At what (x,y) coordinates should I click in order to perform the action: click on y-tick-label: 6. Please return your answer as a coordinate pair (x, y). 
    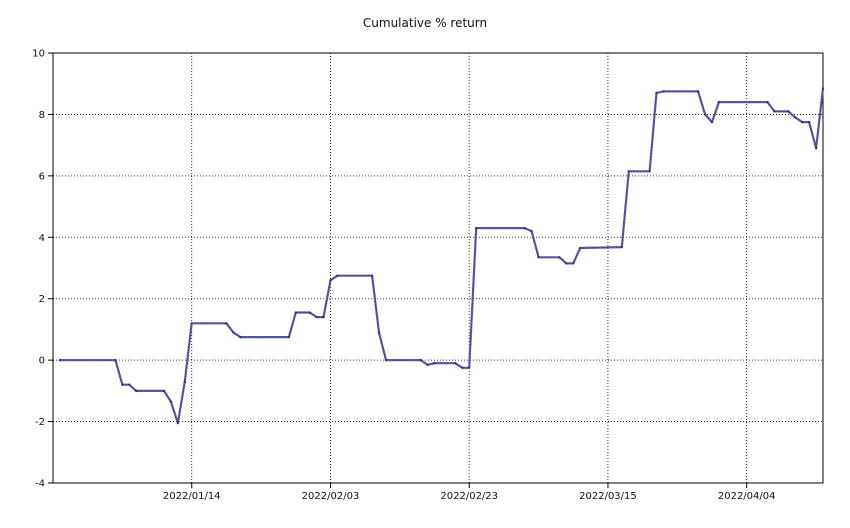
    Looking at the image, I should click on (42, 176).